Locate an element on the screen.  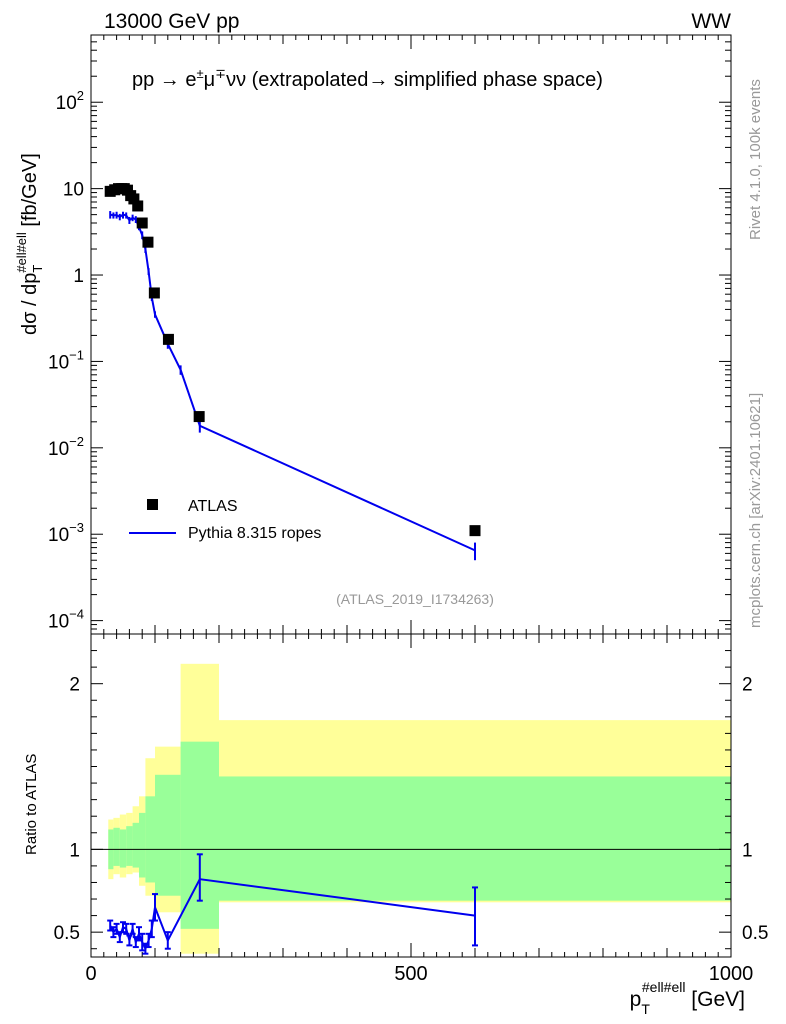
main-y-tick-label: 10⁻³ is located at coordinates (66, 533).